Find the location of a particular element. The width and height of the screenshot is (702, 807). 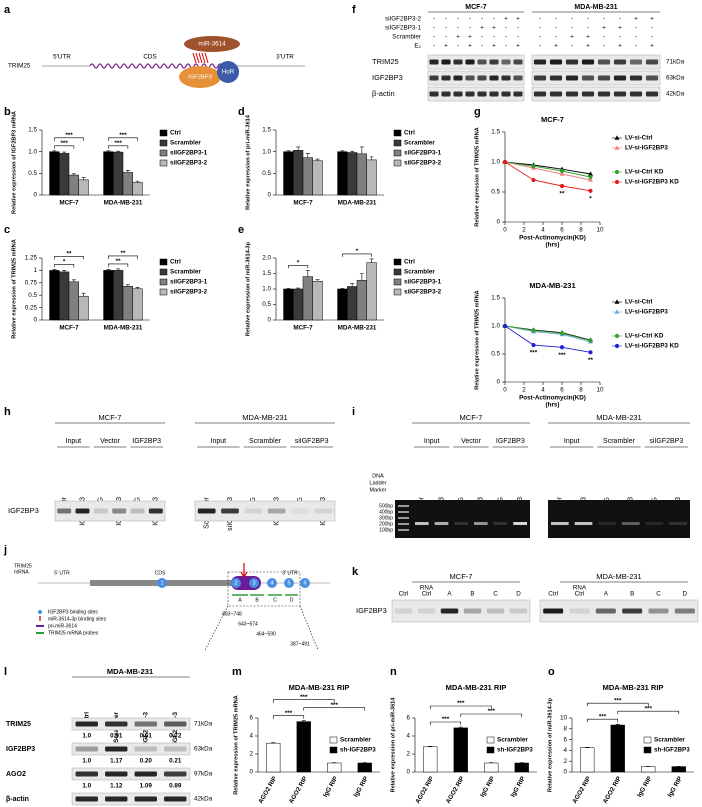

annotation: *** is located at coordinates (562, 355).